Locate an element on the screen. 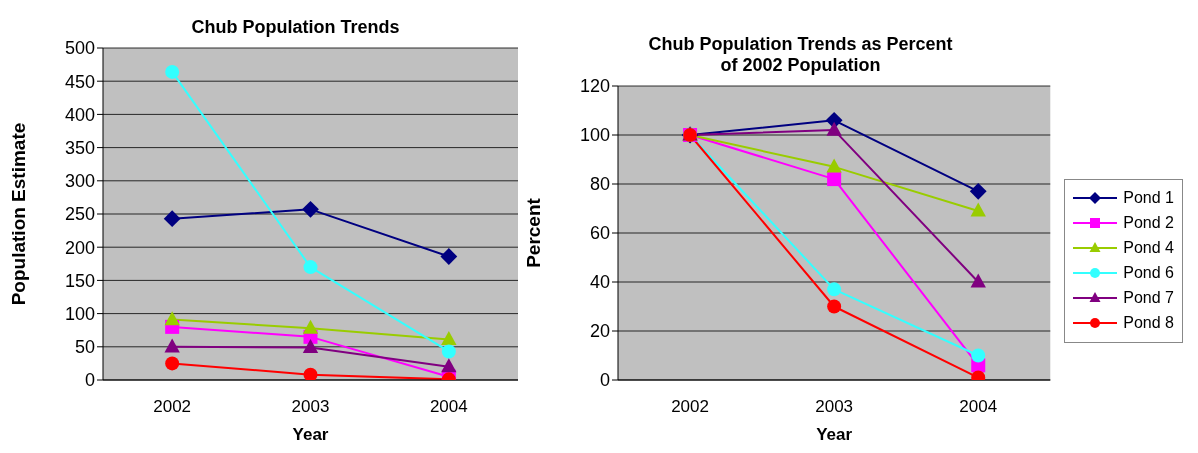 Image resolution: width=1198 pixels, height=453 pixels. y-tick-label: 400 is located at coordinates (79, 114).